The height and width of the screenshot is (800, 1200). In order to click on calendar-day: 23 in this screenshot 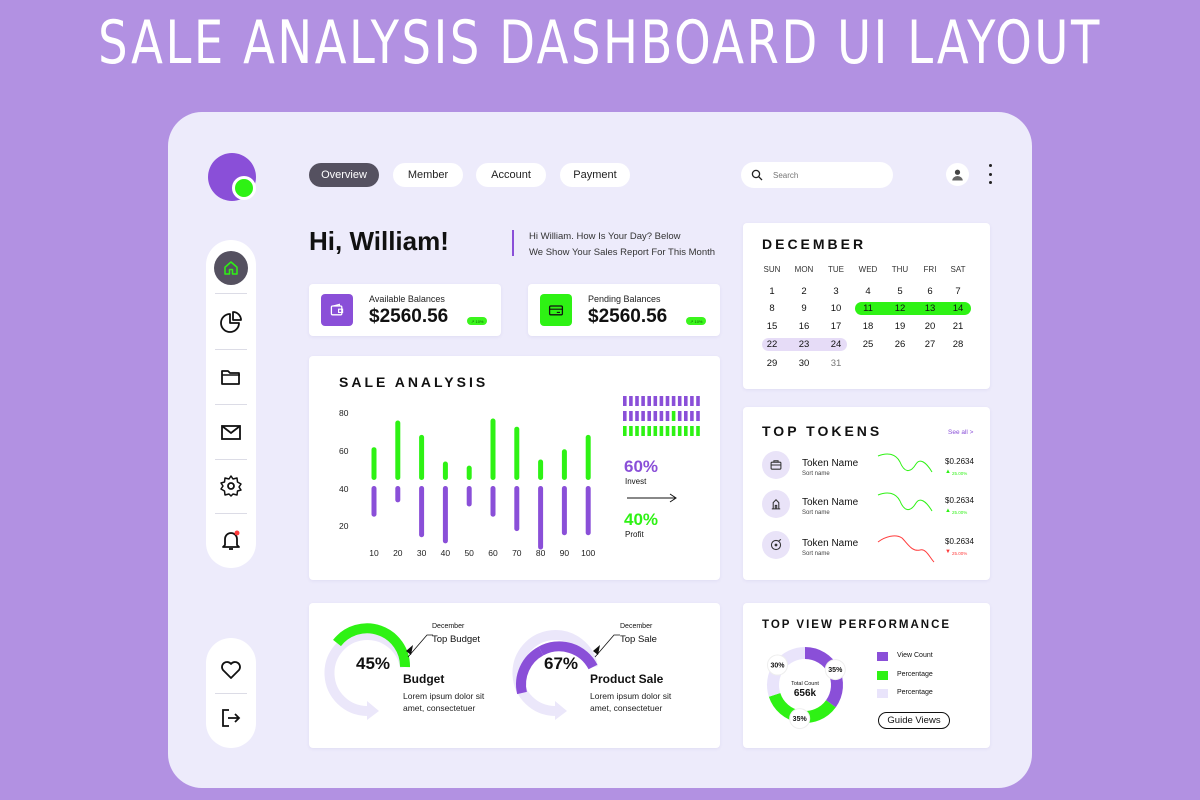, I will do `click(804, 344)`.